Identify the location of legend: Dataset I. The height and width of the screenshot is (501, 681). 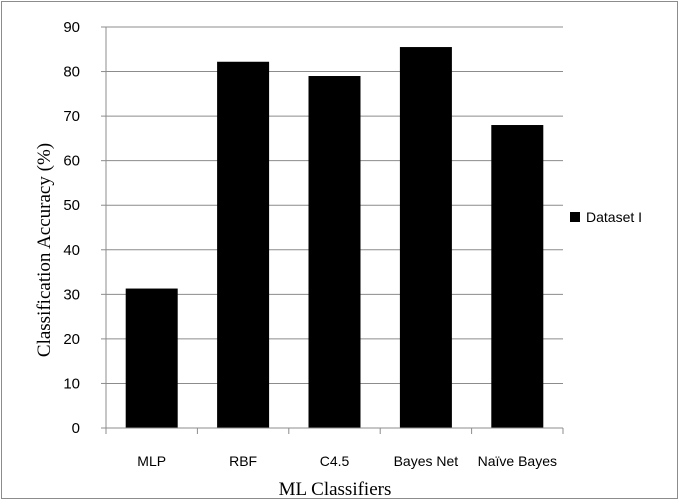
(606, 217).